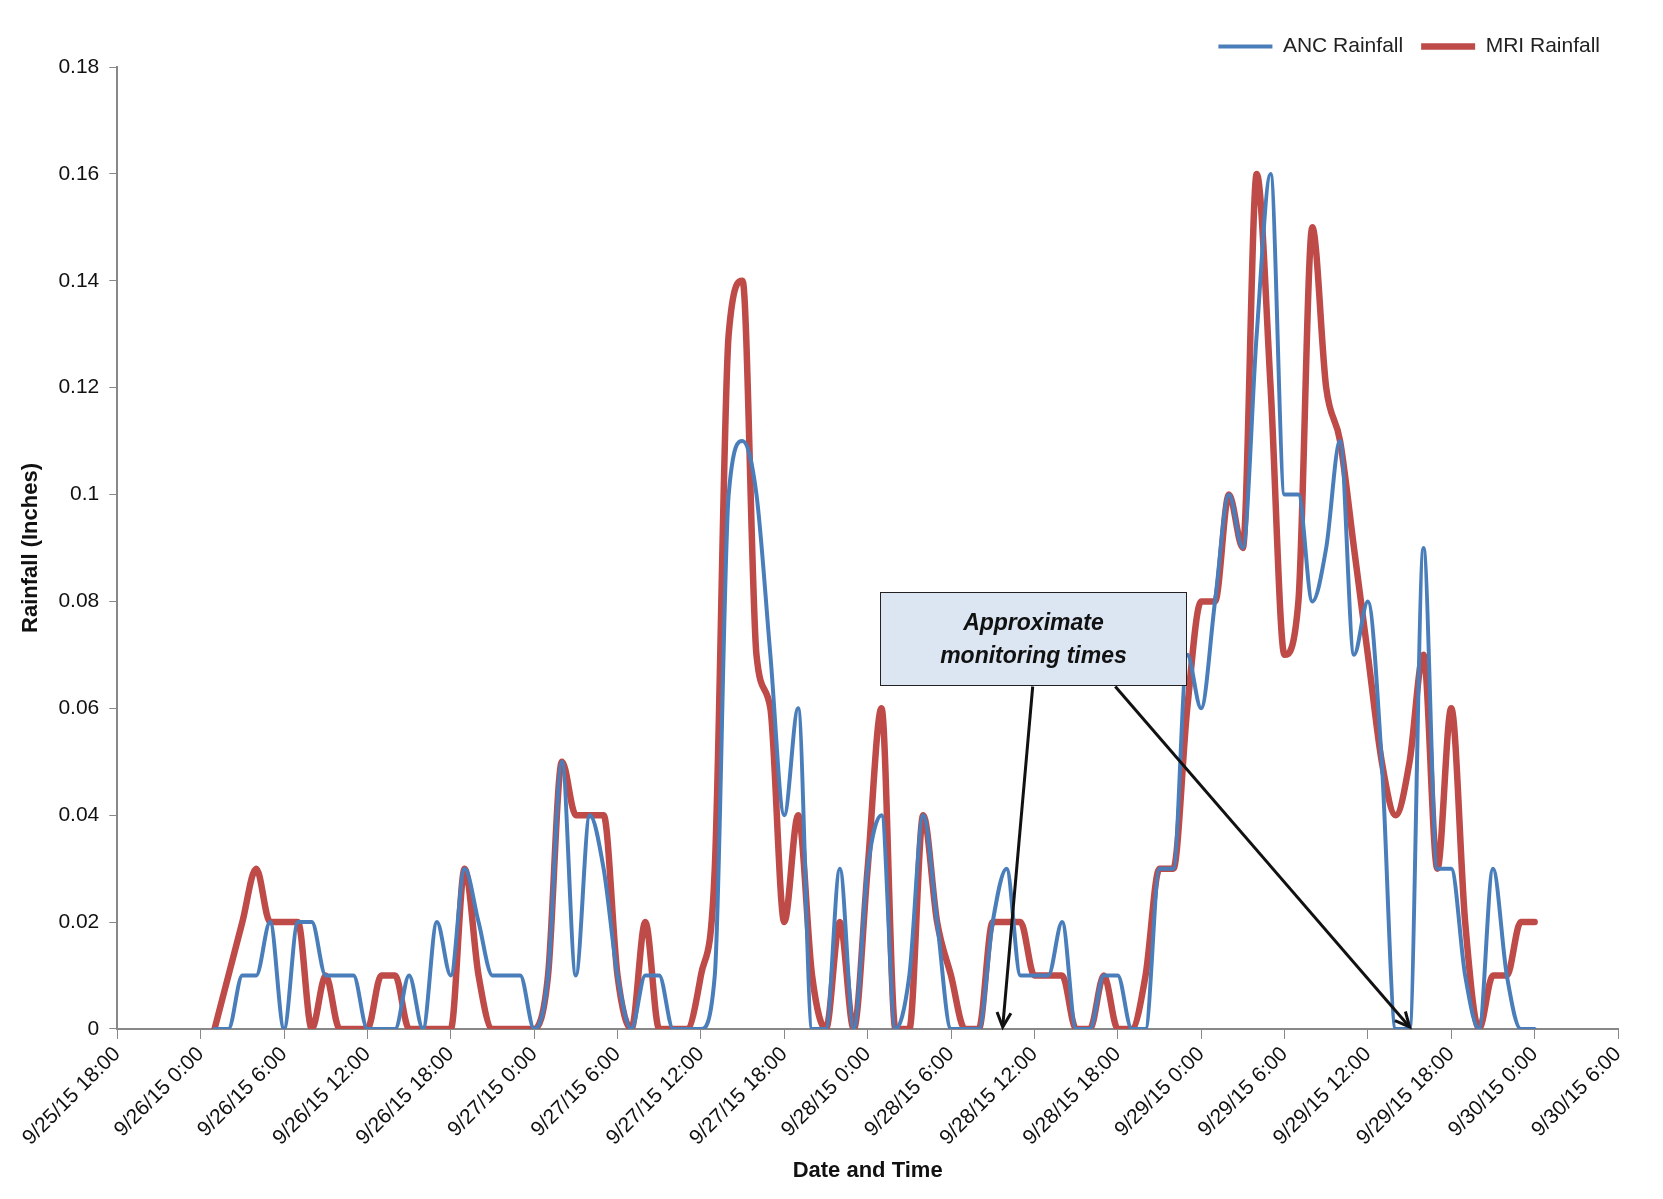  What do you see at coordinates (1033, 639) in the screenshot?
I see `callout-box: Approximate monitoring times` at bounding box center [1033, 639].